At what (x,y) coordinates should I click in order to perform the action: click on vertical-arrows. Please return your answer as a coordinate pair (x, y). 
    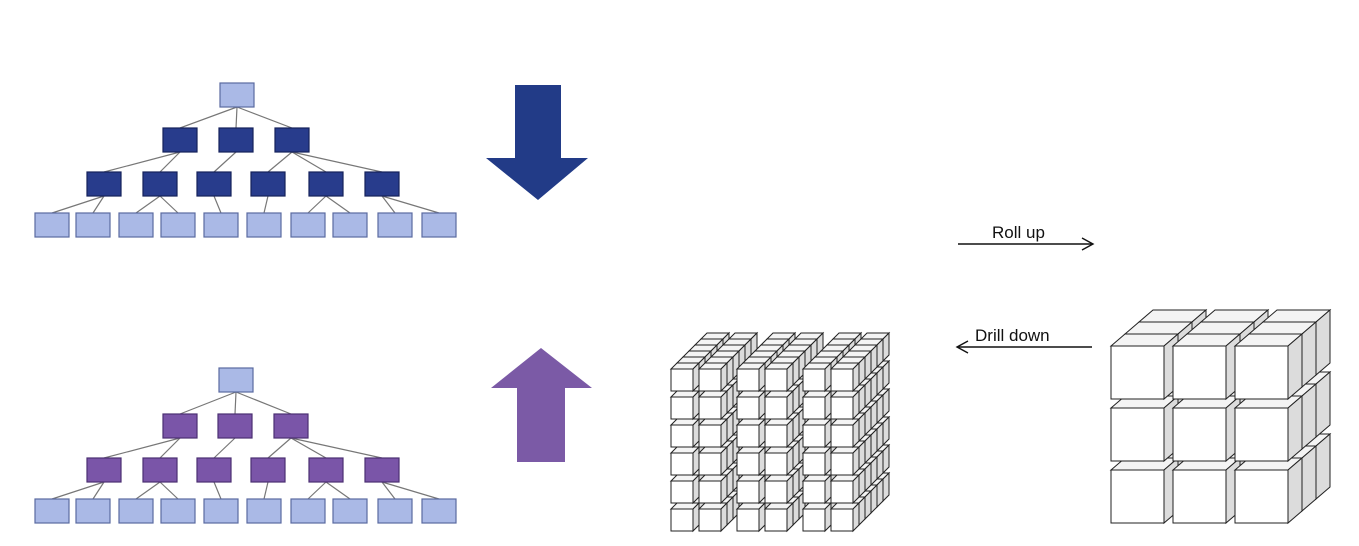
    Looking at the image, I should click on (539, 273).